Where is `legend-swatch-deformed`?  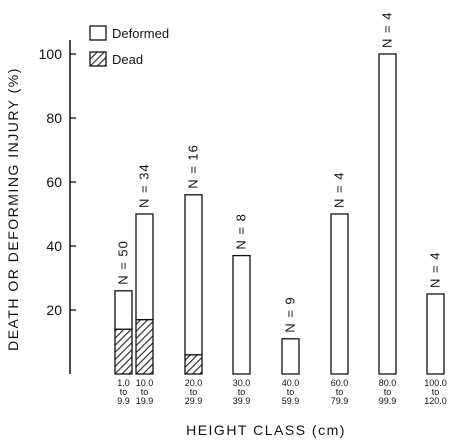
legend-swatch-deformed is located at coordinates (98, 33).